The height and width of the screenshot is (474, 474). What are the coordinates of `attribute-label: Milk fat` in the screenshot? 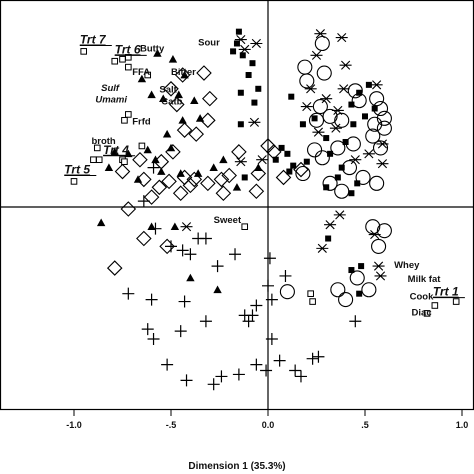 It's located at (425, 279).